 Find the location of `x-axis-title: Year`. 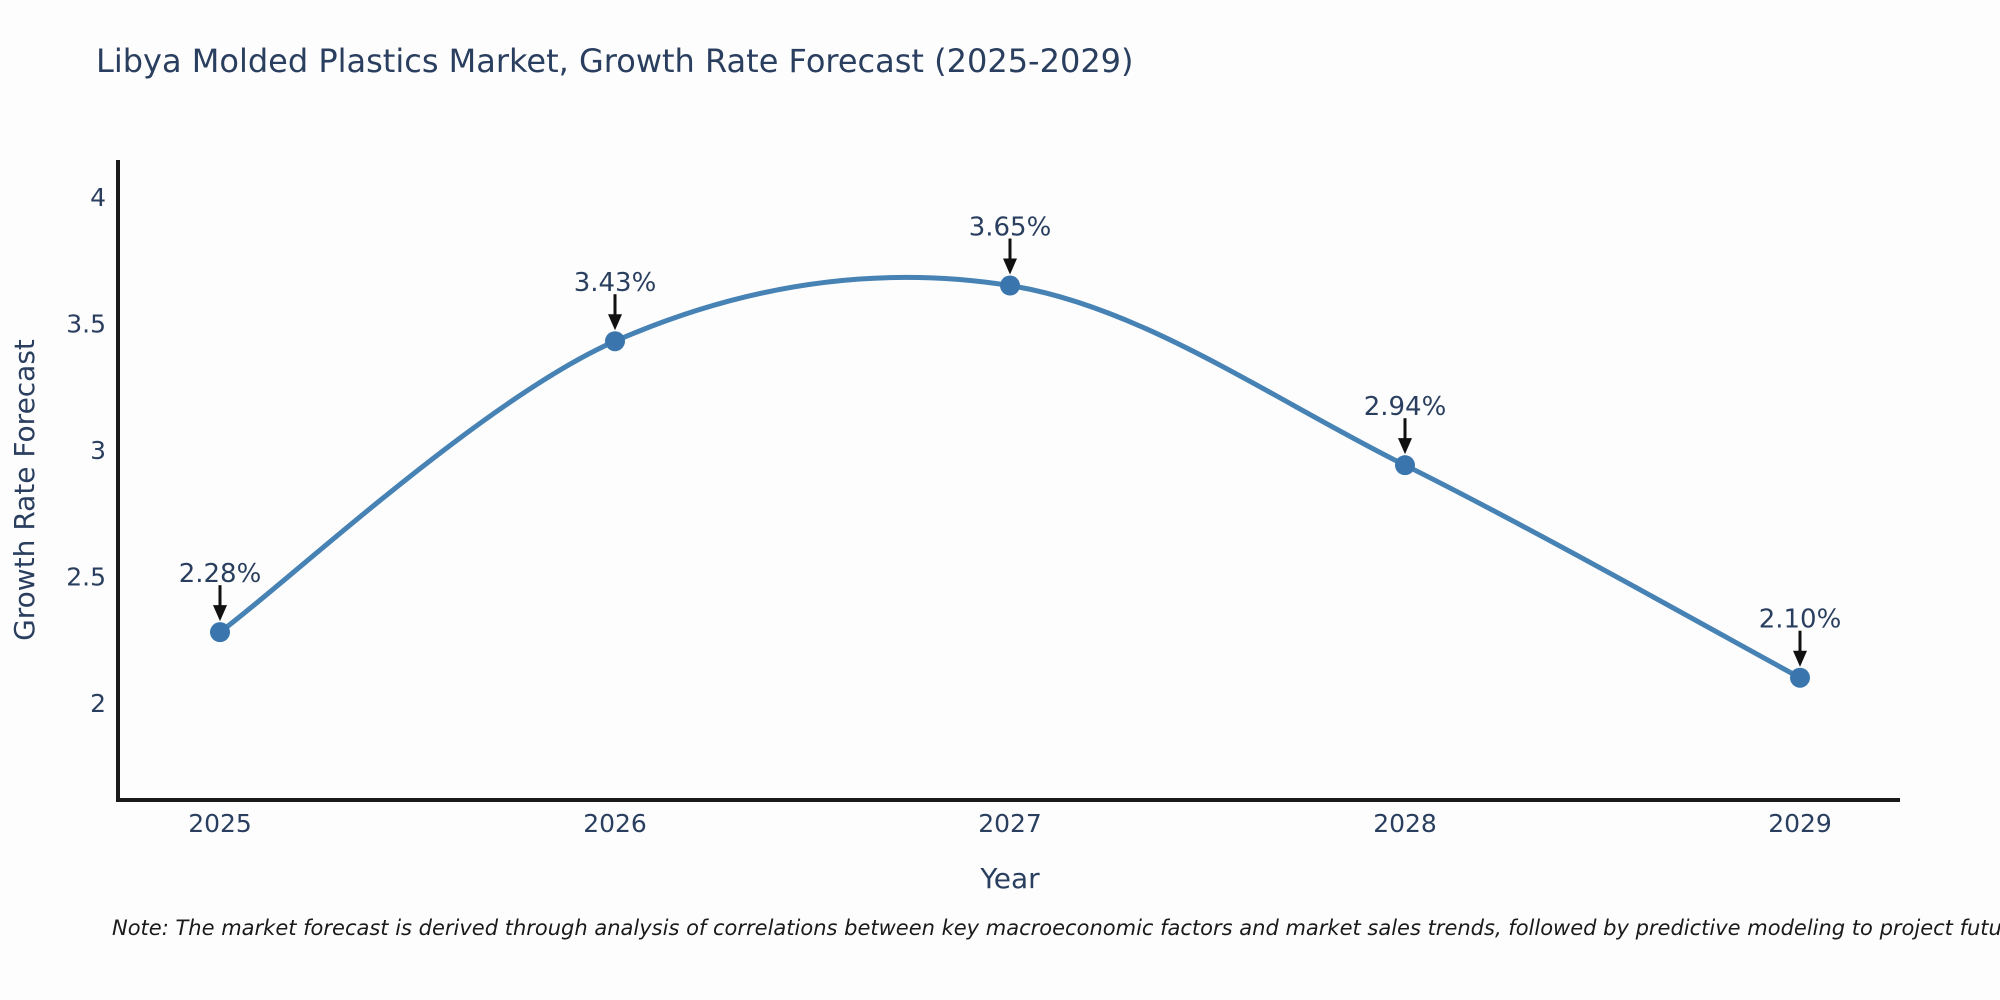

x-axis-title: Year is located at coordinates (1009, 878).